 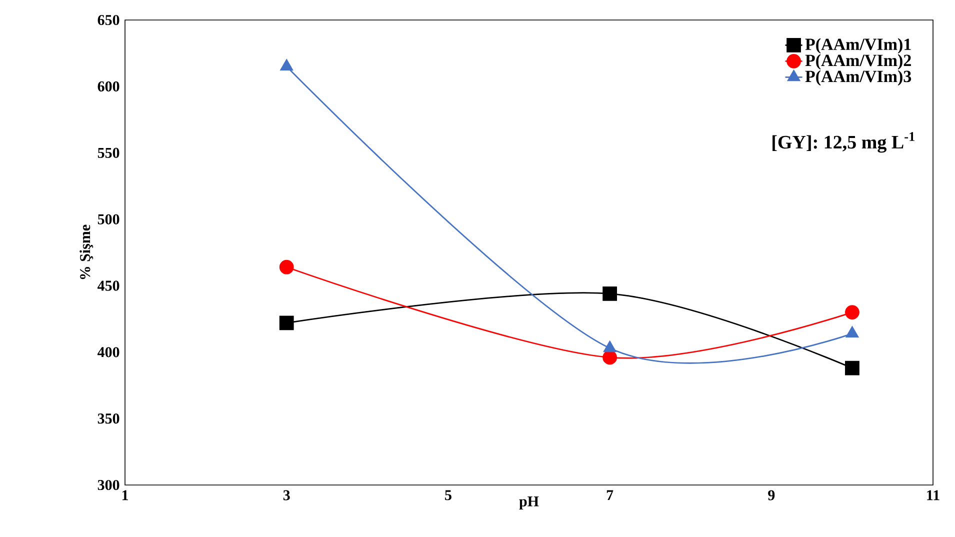 I want to click on x-tick-label: 5, so click(x=448, y=495).